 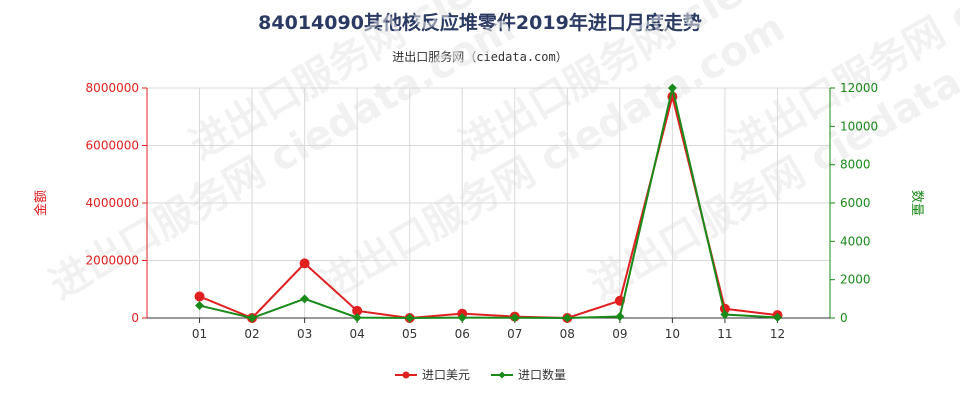 What do you see at coordinates (304, 334) in the screenshot?
I see `x-tick-label: 03` at bounding box center [304, 334].